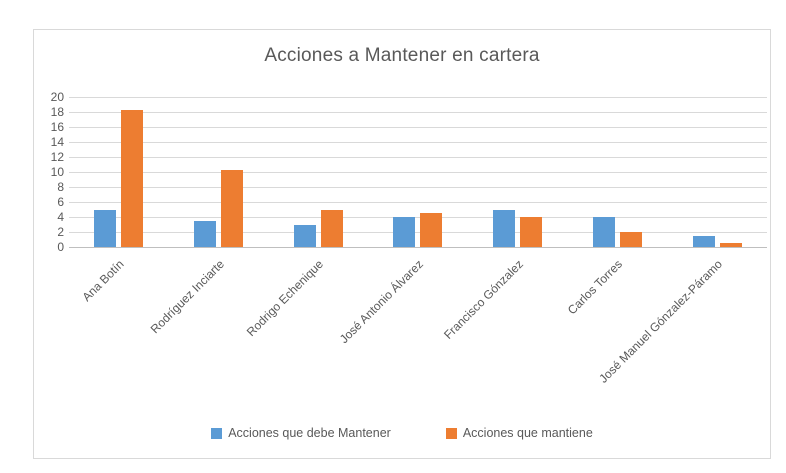  What do you see at coordinates (187, 297) in the screenshot?
I see `x-category-label: Rodríguez Inciarte` at bounding box center [187, 297].